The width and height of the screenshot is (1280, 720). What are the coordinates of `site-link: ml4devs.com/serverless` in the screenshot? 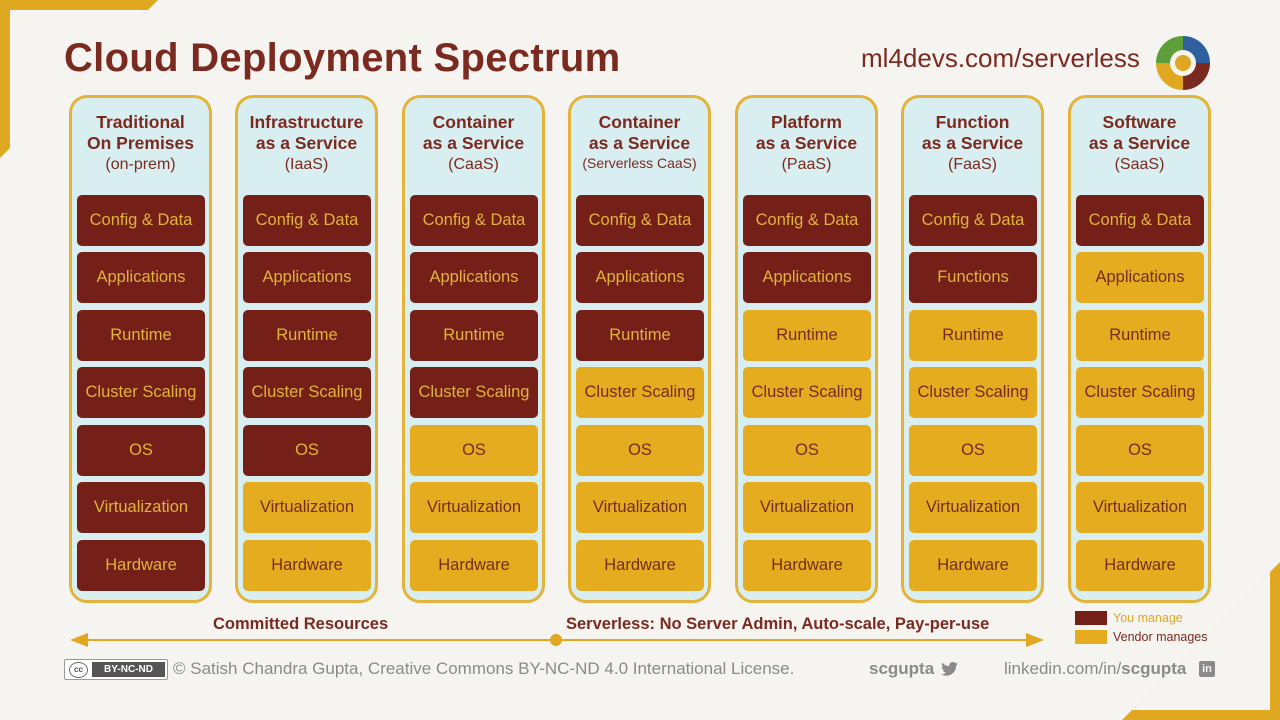 It's located at (1000, 58).